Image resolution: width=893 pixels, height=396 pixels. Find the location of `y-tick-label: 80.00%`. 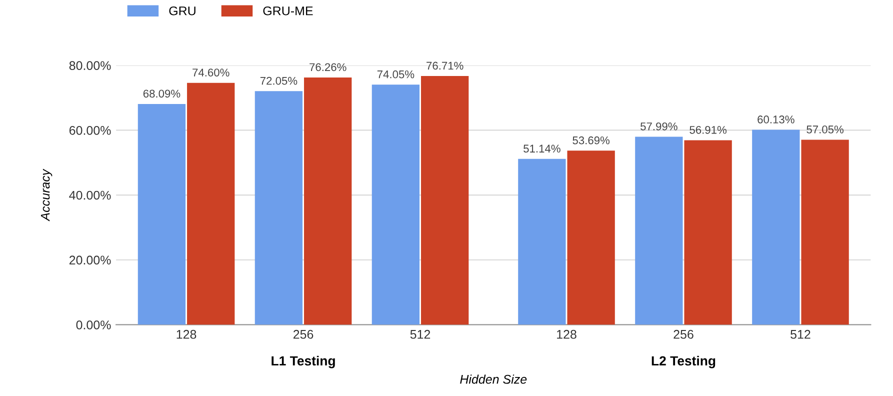

y-tick-label: 80.00% is located at coordinates (90, 65).